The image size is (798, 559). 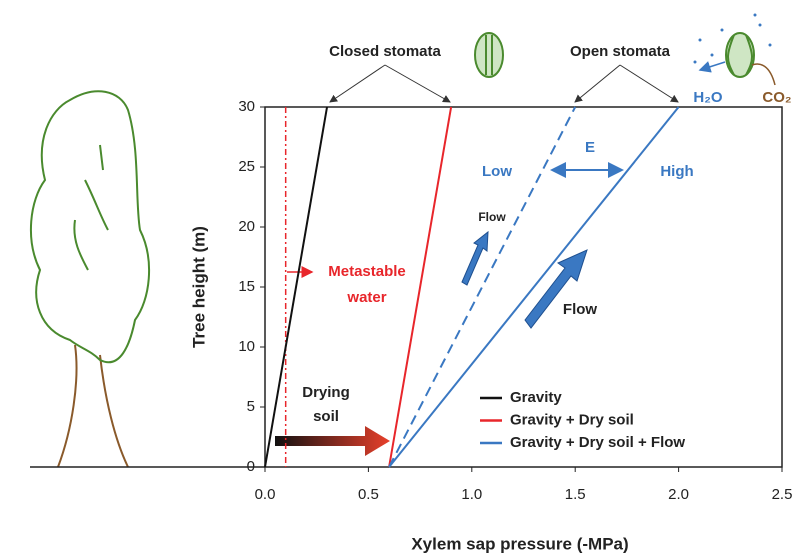 I want to click on annotation: soil, so click(x=326, y=416).